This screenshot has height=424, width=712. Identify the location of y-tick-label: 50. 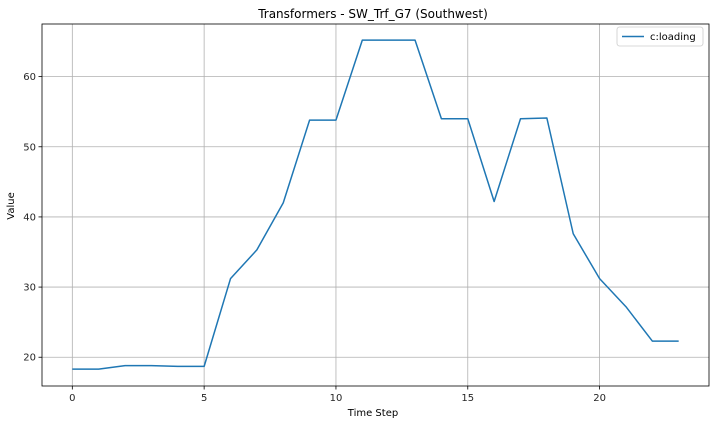
(29, 147).